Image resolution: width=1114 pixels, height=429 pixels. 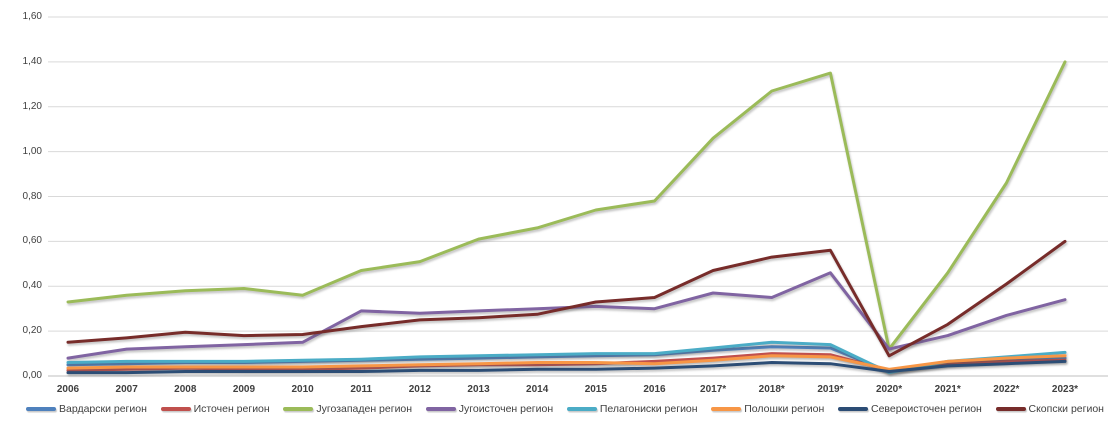 I want to click on x-tick-label: 2022*, so click(x=1006, y=389).